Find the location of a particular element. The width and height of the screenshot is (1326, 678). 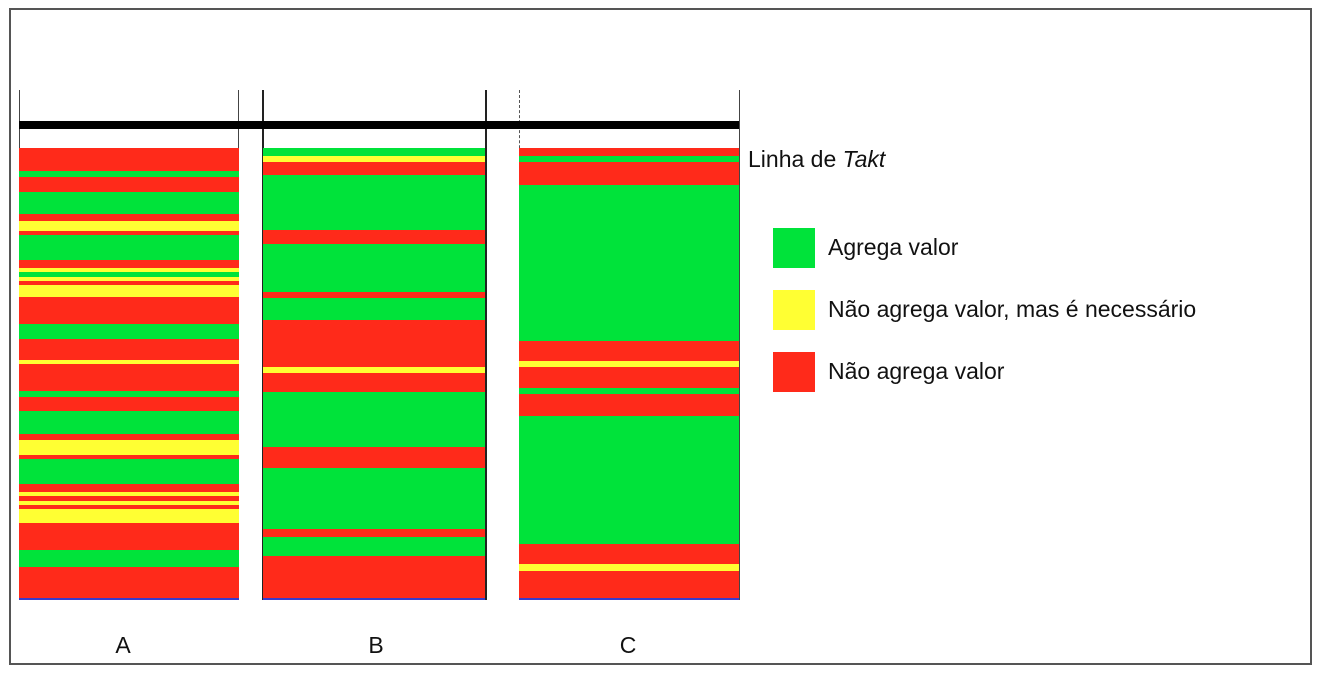

column-b-bar is located at coordinates (374, 374).